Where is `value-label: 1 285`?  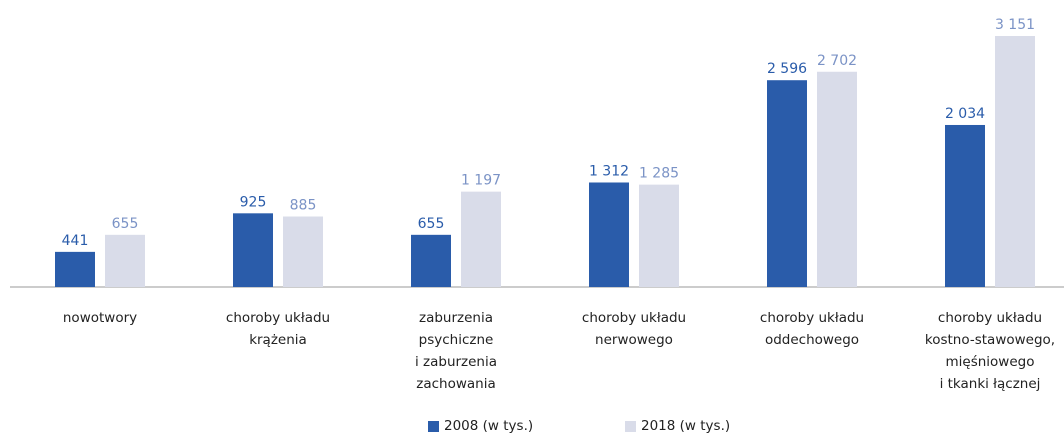
value-label: 1 285 is located at coordinates (659, 174).